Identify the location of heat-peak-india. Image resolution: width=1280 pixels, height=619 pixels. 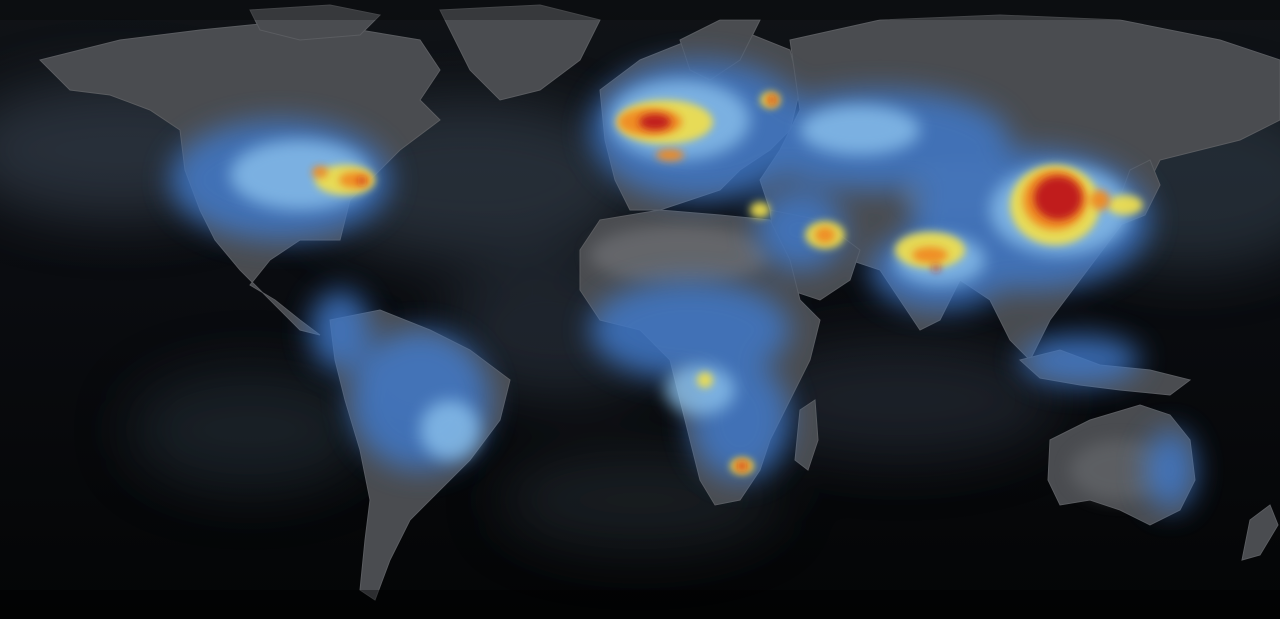
(936, 268).